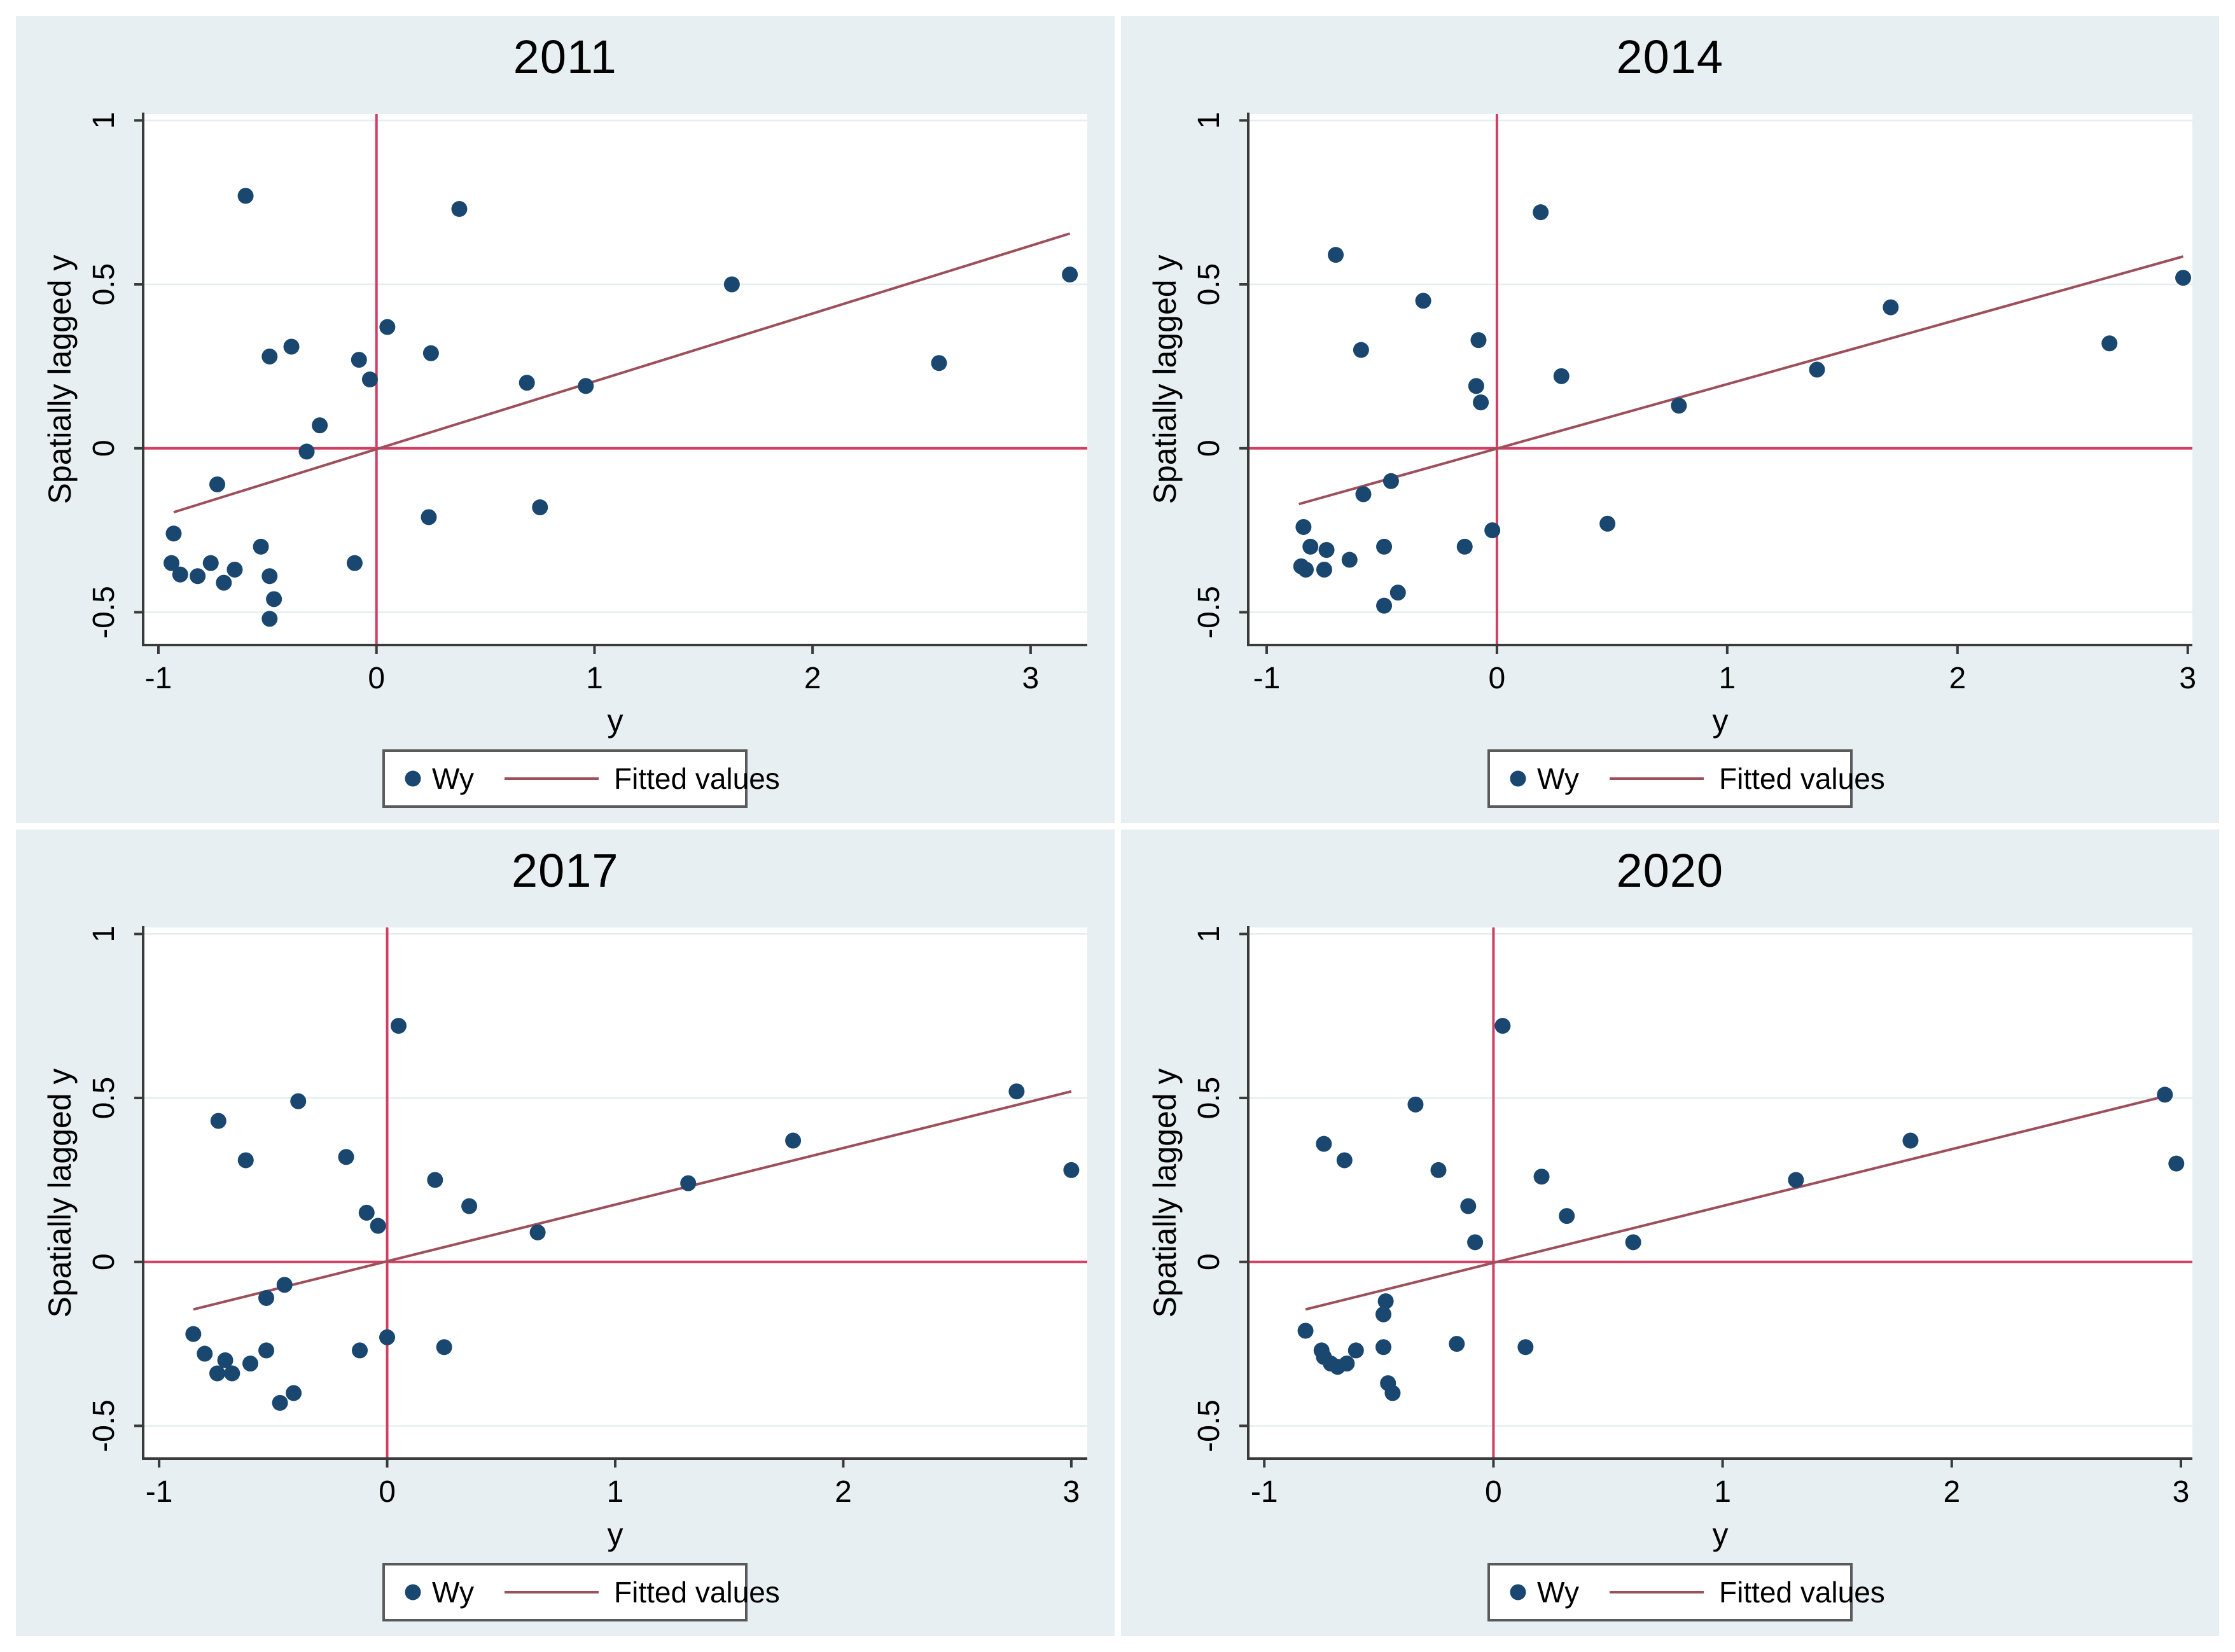  I want to click on panel-title: 2011, so click(565, 57).